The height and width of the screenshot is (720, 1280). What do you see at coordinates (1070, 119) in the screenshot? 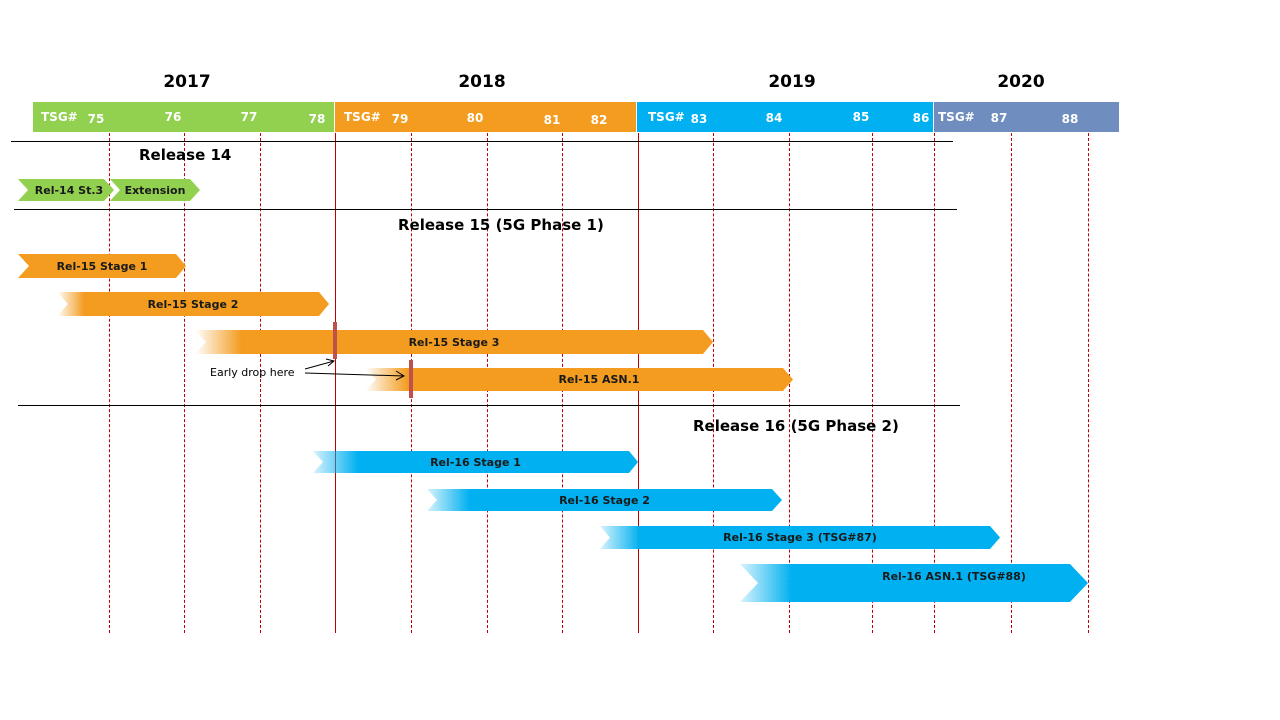
I see `meeting-88: 88` at bounding box center [1070, 119].